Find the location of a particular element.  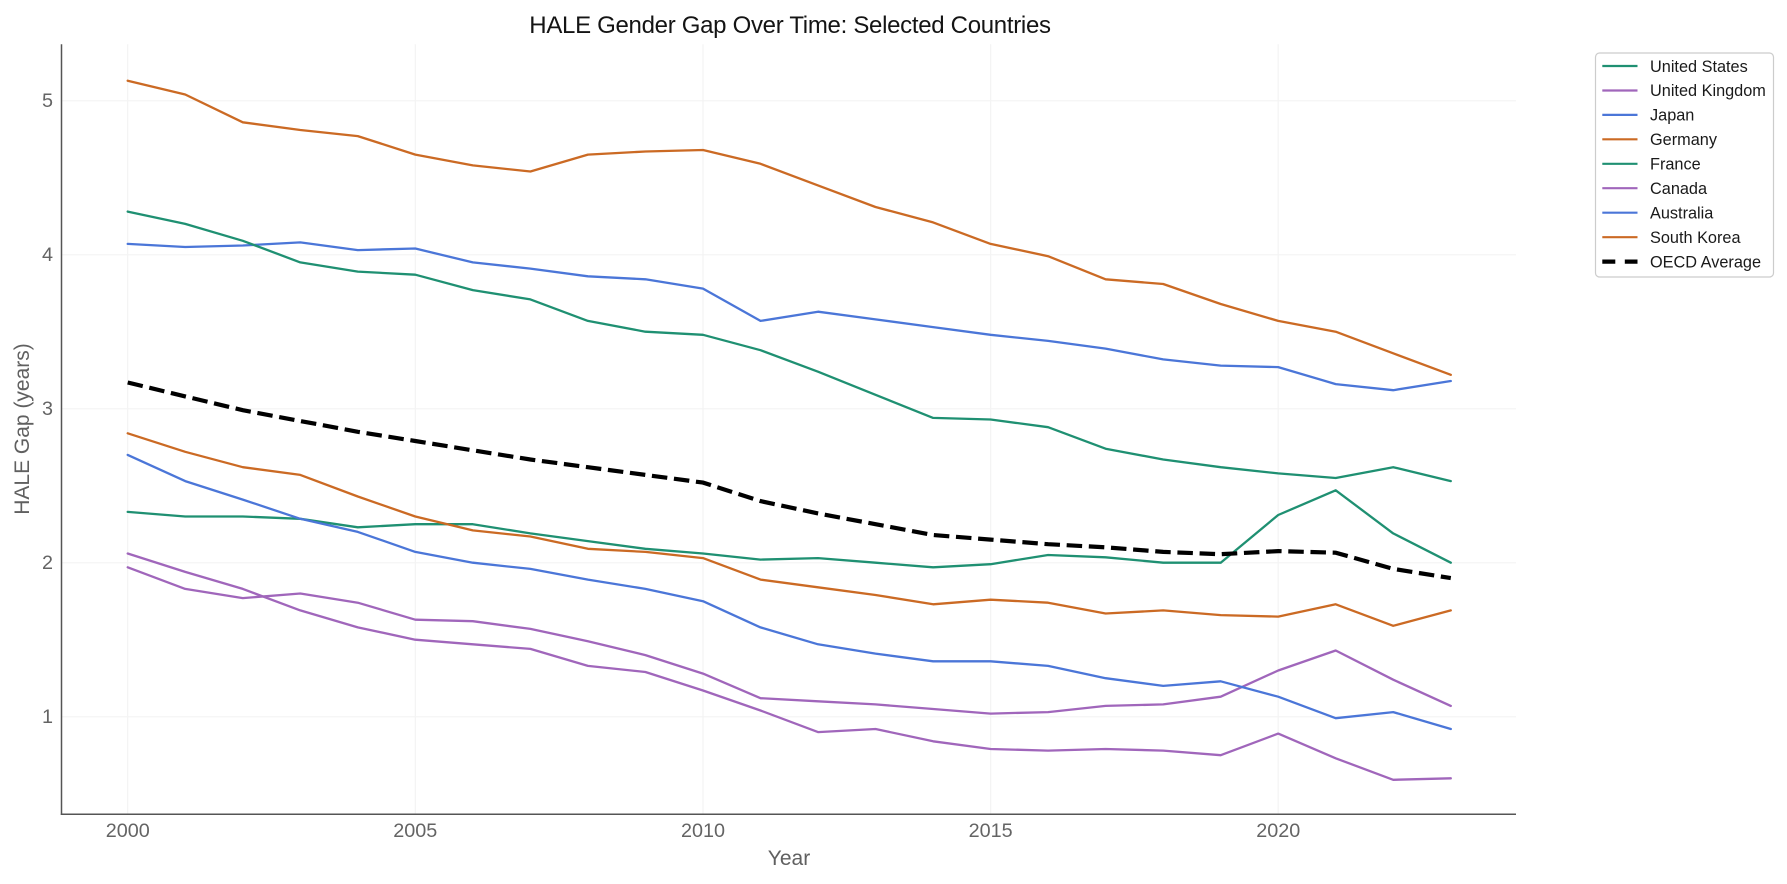

svg-text: South Korea is located at coordinates (1695, 238).